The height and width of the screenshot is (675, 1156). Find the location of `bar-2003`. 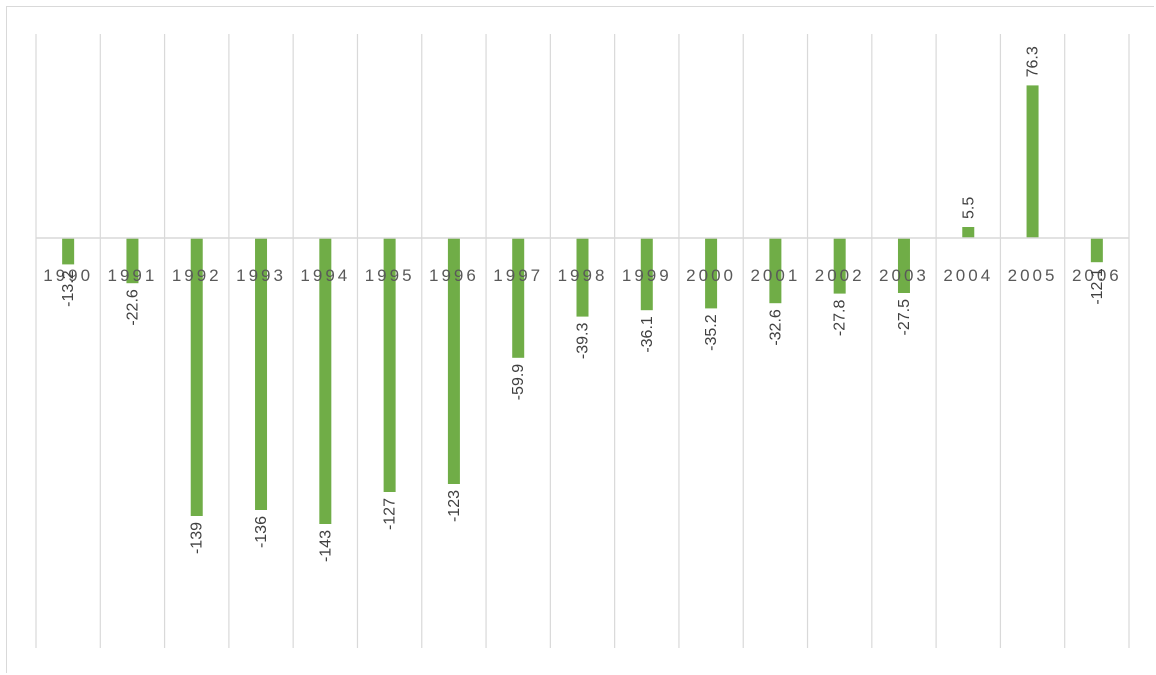

bar-2003 is located at coordinates (903, 265).